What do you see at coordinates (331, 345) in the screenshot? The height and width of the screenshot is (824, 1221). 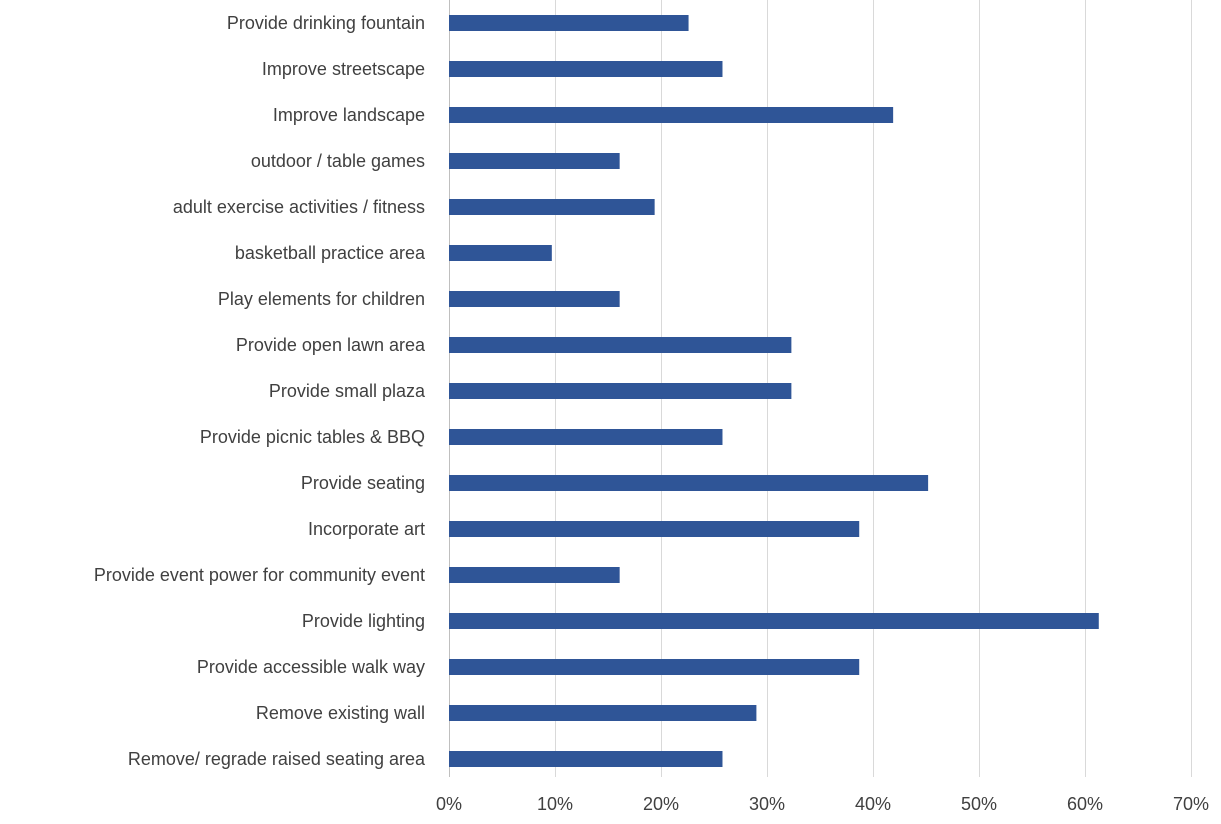 I see `category-label: Provide open lawn area` at bounding box center [331, 345].